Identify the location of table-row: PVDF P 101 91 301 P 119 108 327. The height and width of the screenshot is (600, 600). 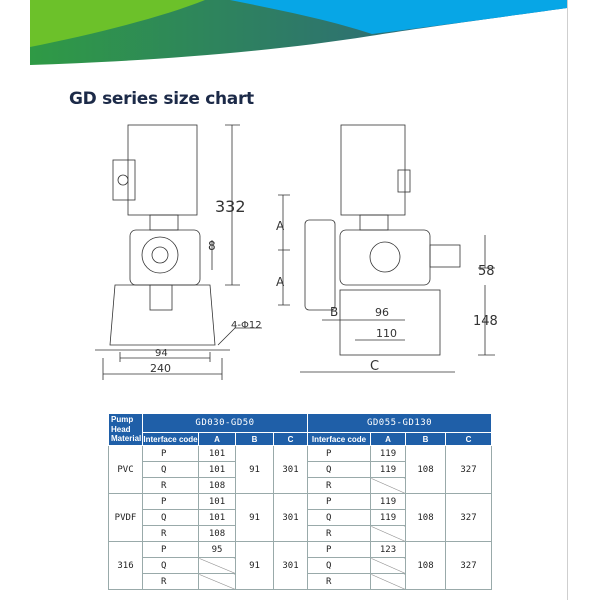
(300, 517).